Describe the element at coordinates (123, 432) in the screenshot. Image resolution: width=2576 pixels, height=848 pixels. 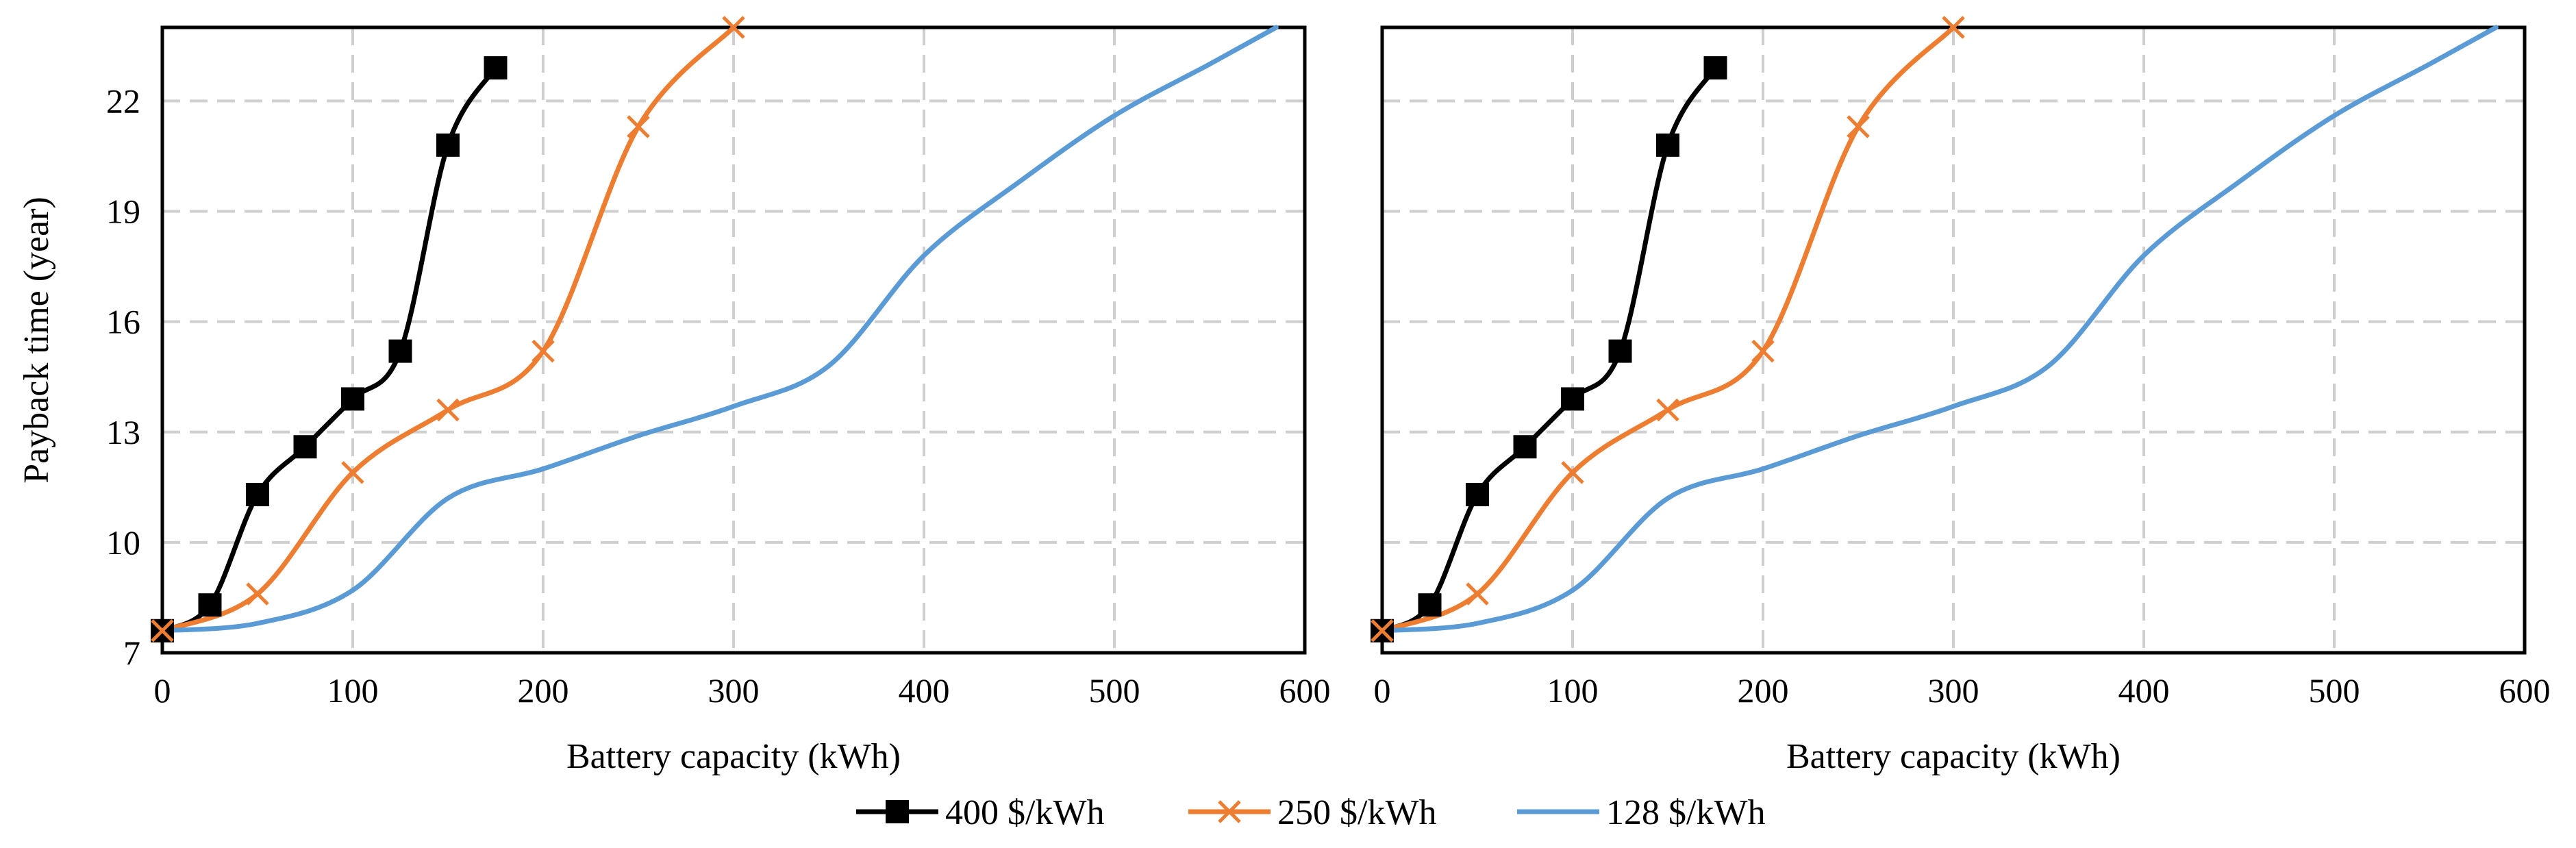
I see `y-tick-label: 13` at that location.